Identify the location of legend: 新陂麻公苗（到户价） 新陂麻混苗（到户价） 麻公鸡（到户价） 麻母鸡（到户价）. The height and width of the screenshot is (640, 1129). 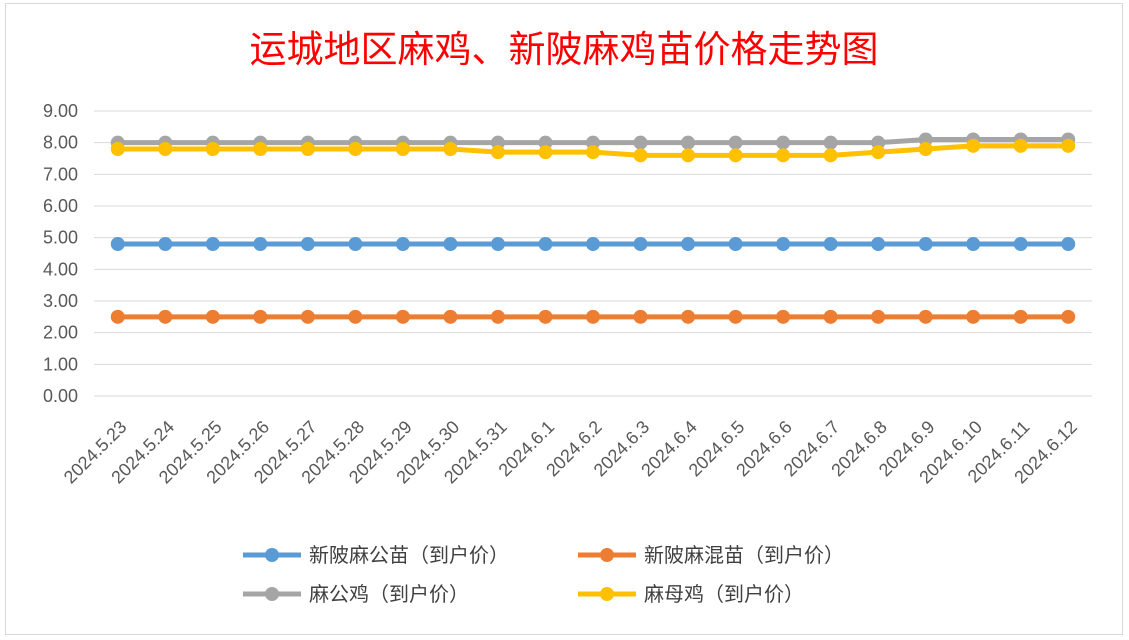
(543, 574).